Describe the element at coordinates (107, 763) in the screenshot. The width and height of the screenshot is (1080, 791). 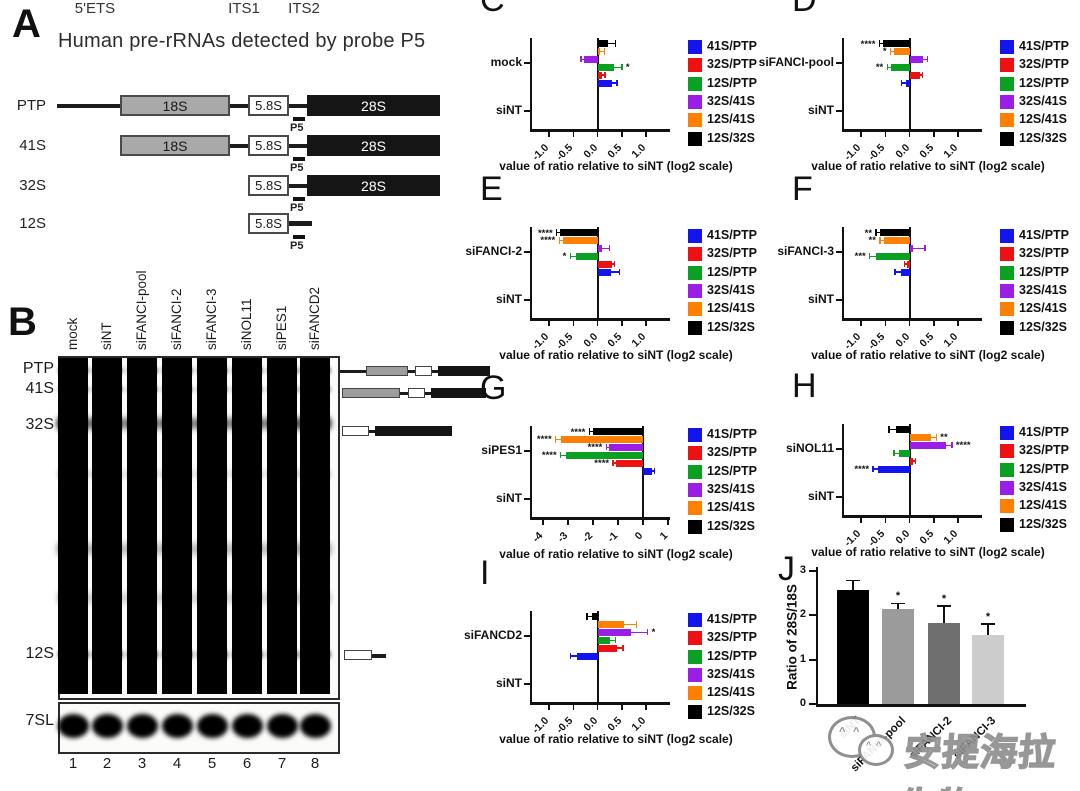
I see `lane-number: 2` at that location.